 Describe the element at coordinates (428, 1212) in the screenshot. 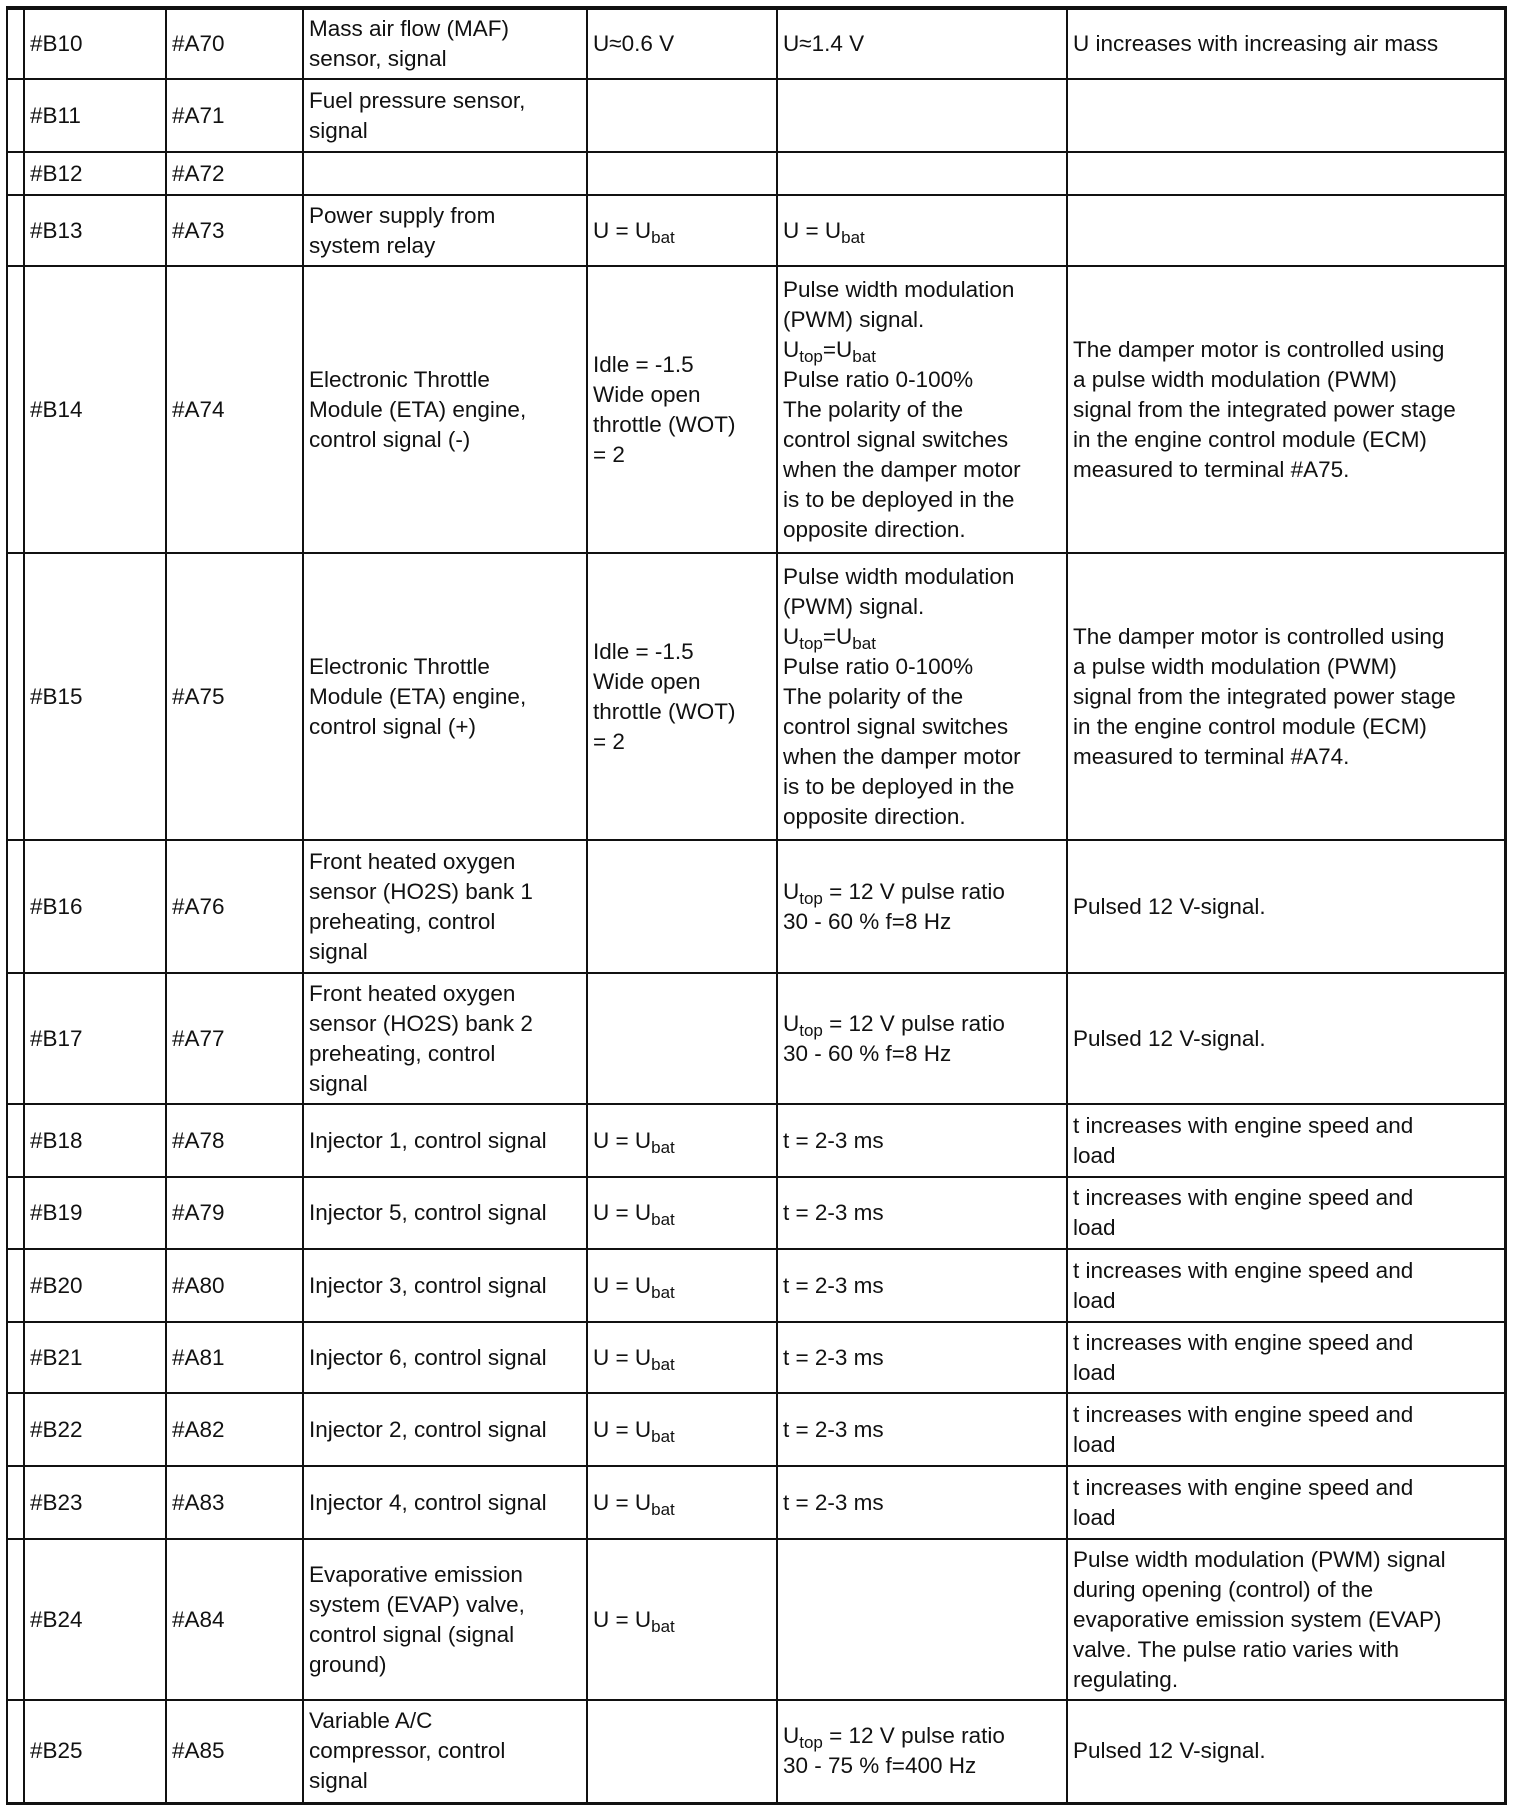

I see `text: Injector 5, control signal` at that location.